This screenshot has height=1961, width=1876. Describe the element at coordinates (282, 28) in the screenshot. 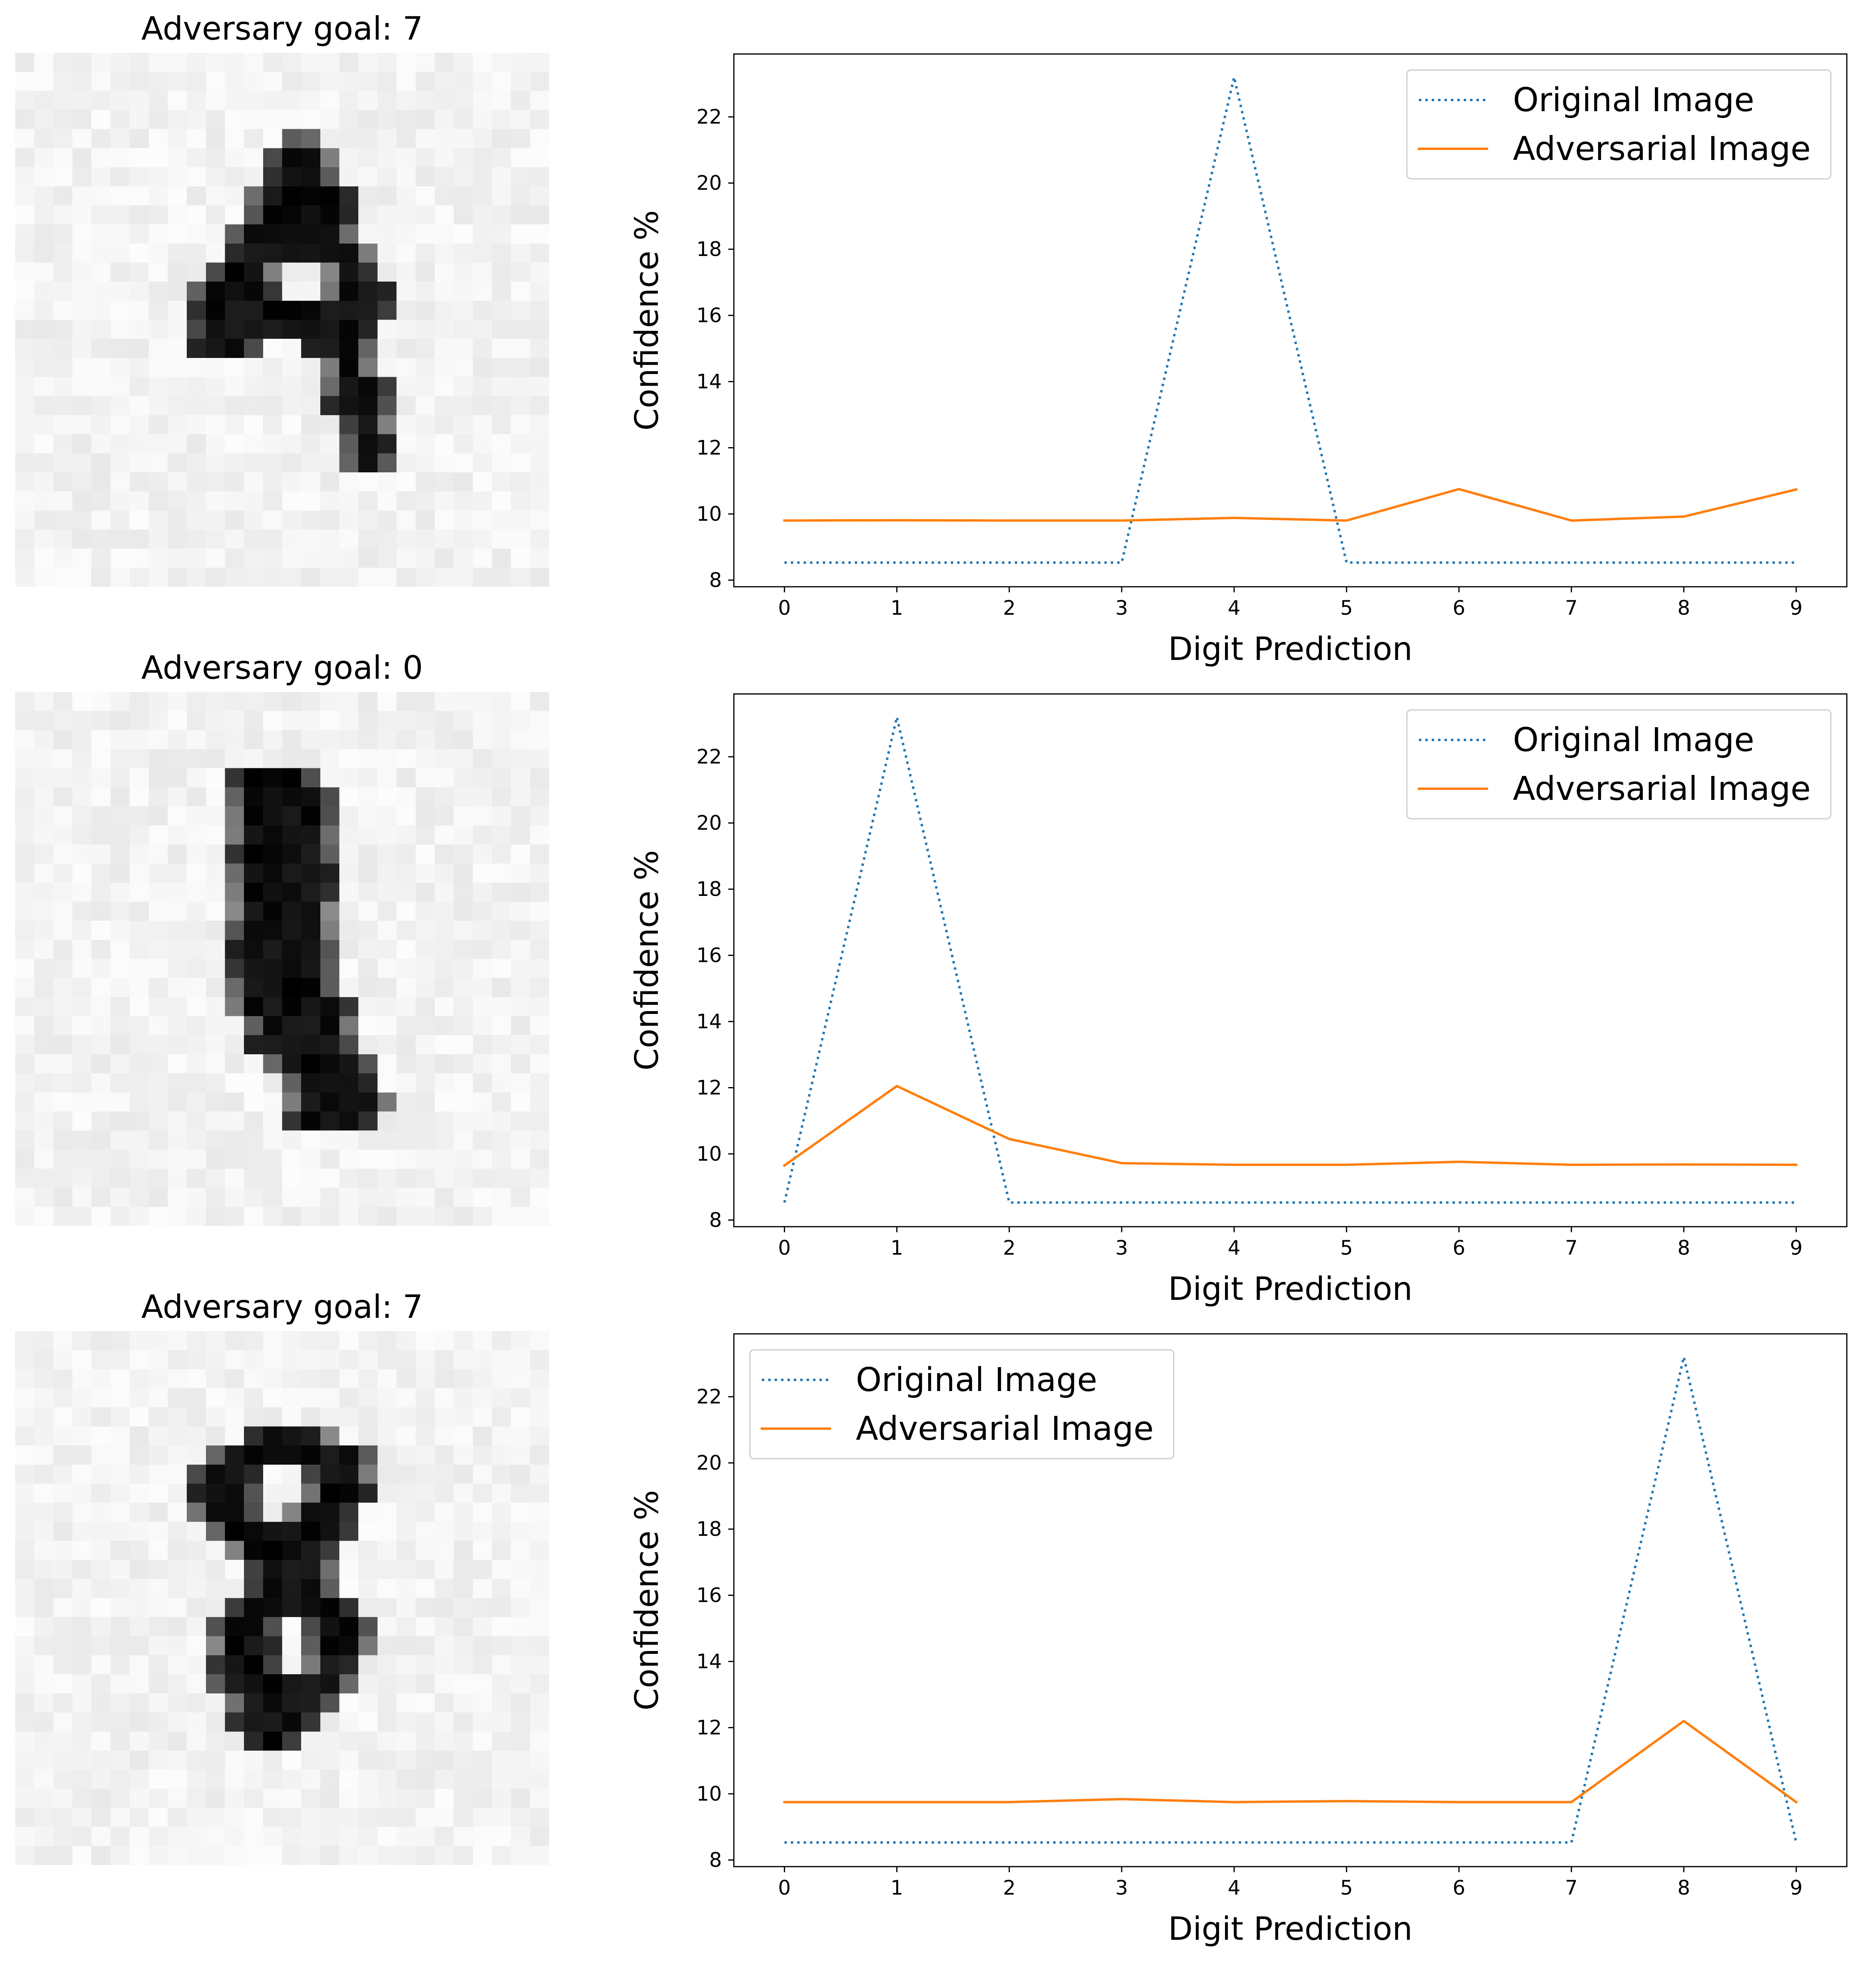

I see `panel-1-title: Adversary goal: 7` at that location.